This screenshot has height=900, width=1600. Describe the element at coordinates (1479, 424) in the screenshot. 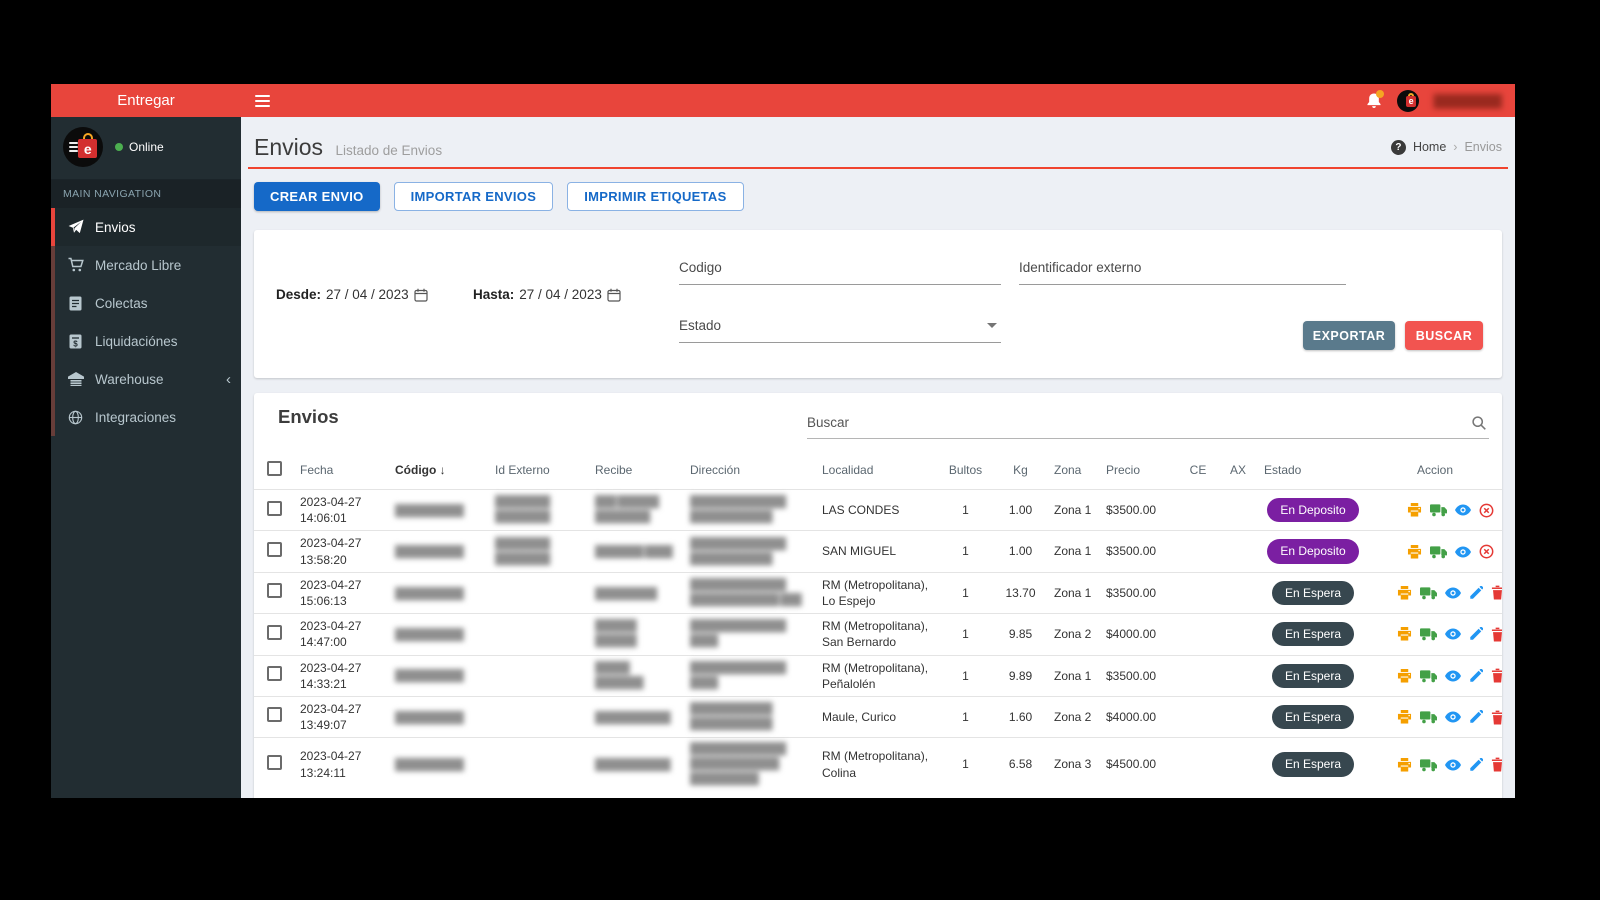

I see `search-icon` at that location.